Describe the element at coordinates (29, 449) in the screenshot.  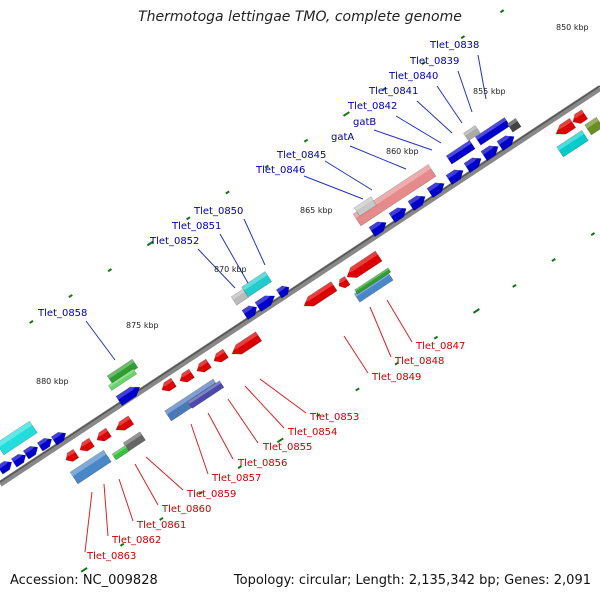
I see `gene-forward-left-2-highlight` at that location.